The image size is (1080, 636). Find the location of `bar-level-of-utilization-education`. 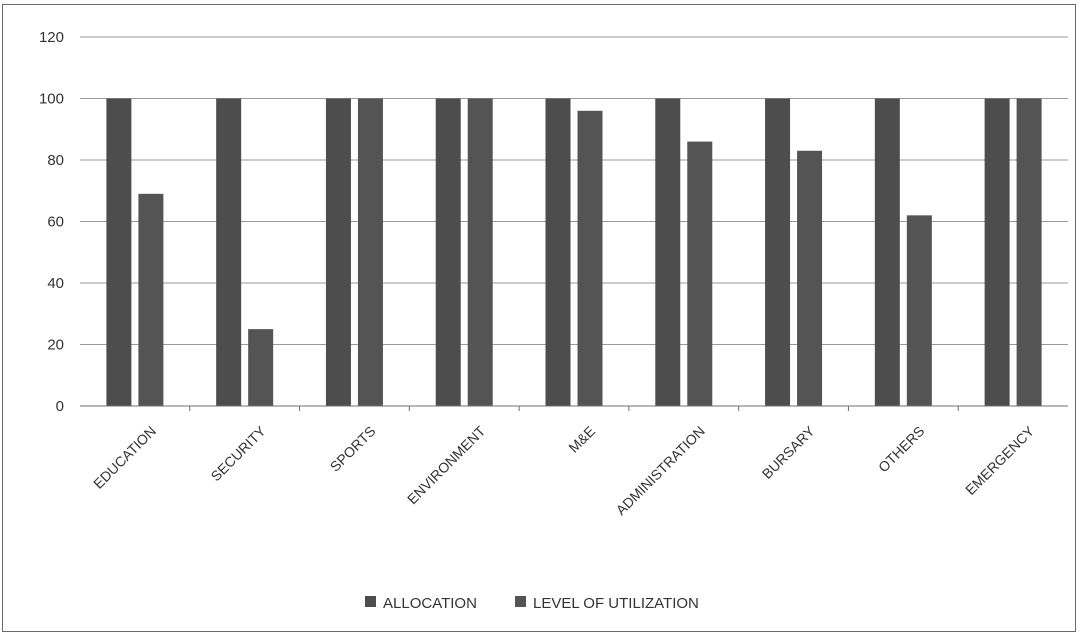

bar-level-of-utilization-education is located at coordinates (151, 299).